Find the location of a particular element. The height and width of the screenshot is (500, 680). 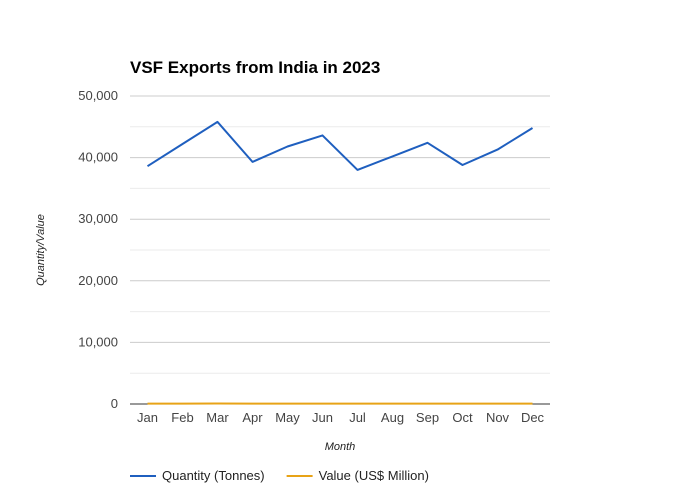

chart-title: VSF Exports from India in 2023 is located at coordinates (255, 67).